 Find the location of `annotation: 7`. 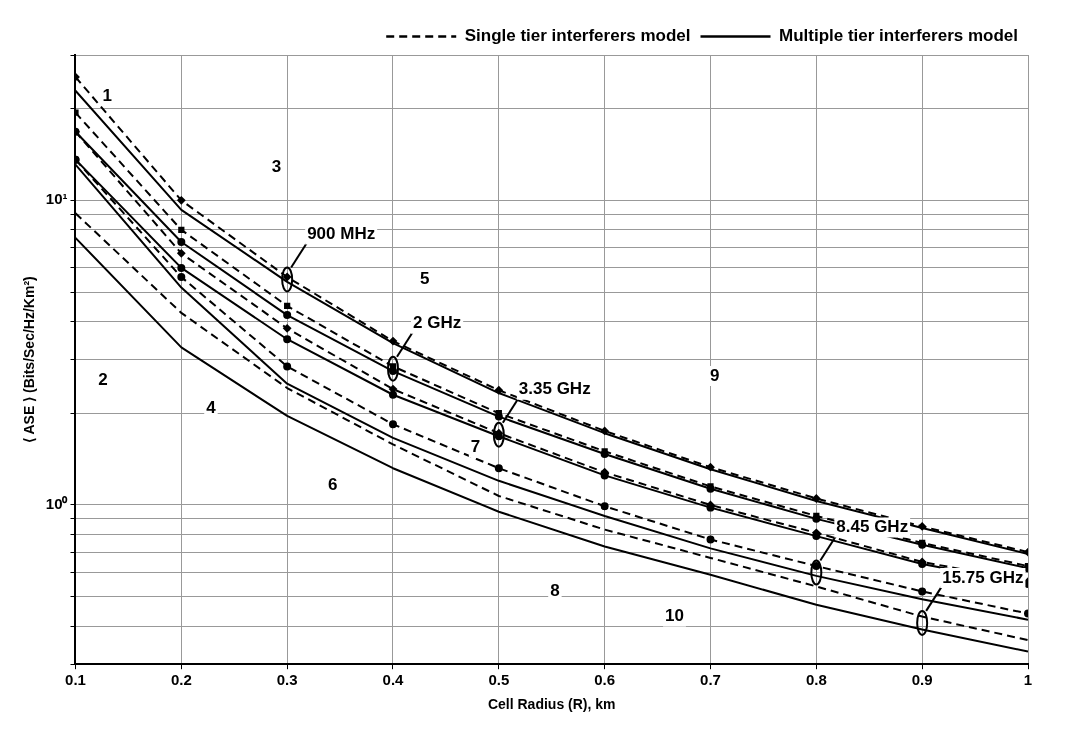

annotation: 7 is located at coordinates (475, 447).